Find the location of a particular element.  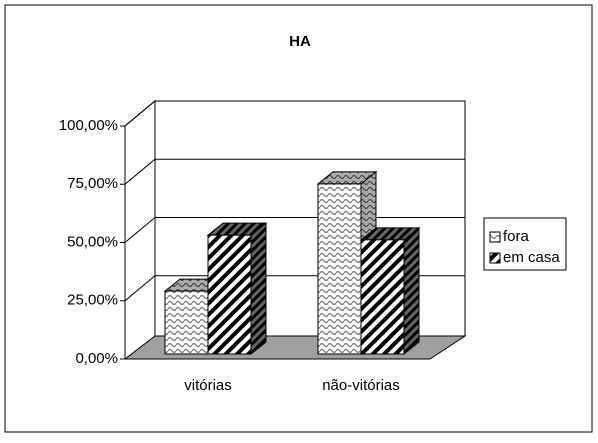

y-tick-label: 25,00% is located at coordinates (92, 300).